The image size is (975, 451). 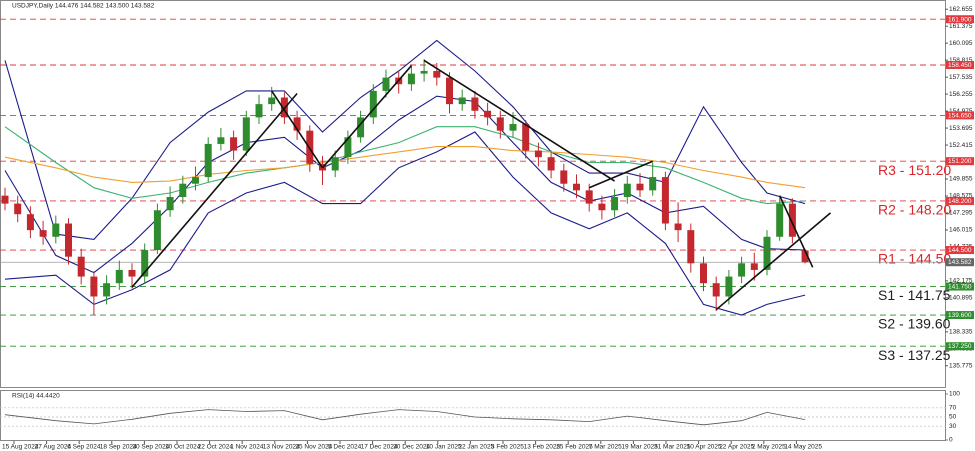 I want to click on x-tick-label: 10 Apr 2025, so click(x=704, y=447).